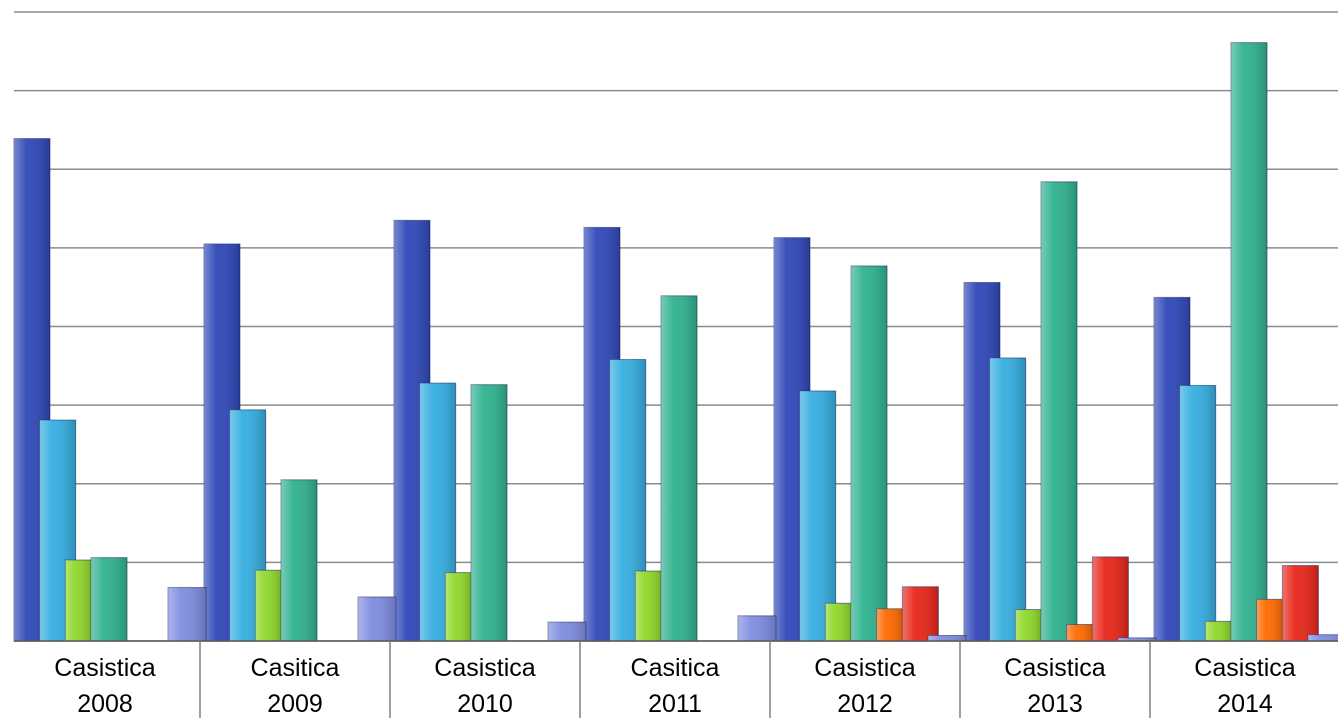 This screenshot has height=718, width=1338. I want to click on category-label: Casistica 2014, so click(1245, 686).